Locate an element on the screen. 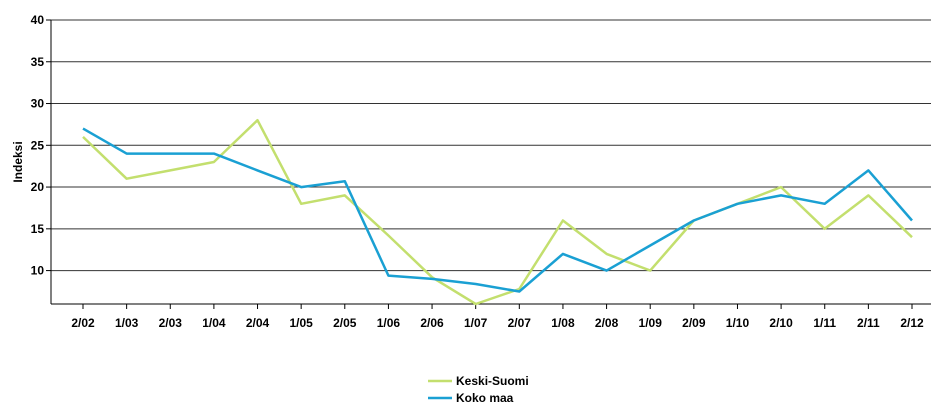  x-tick-label: 1/04 is located at coordinates (214, 323).